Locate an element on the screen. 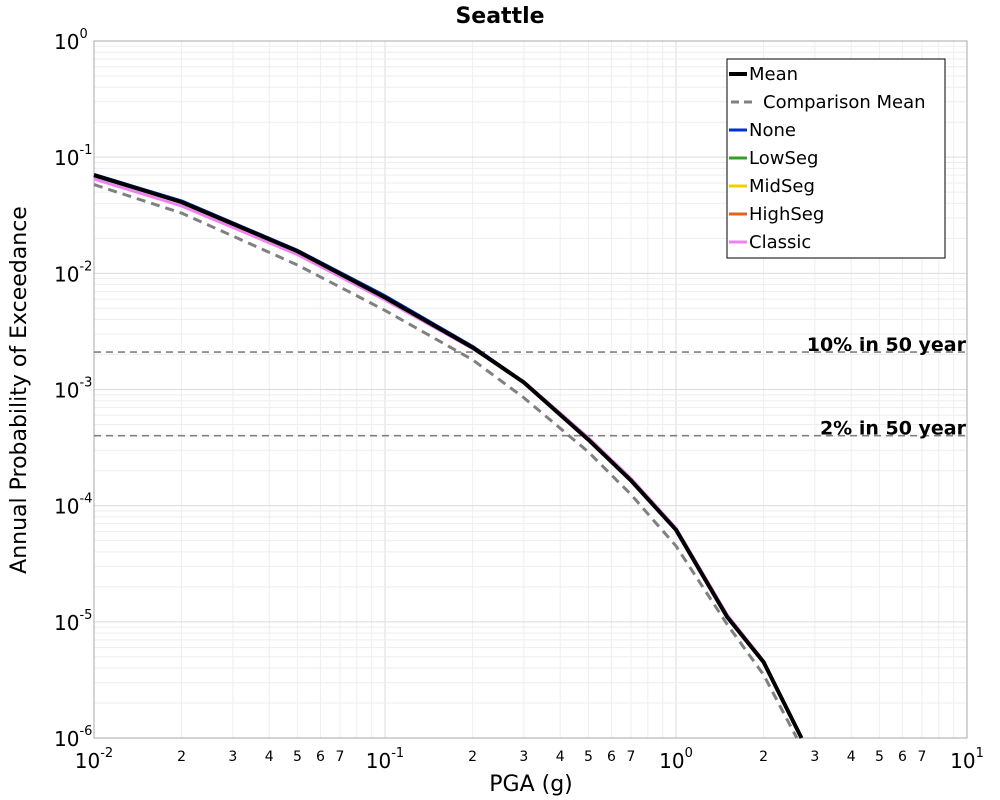 The width and height of the screenshot is (1000, 800). x-tick-label: 10⁰ is located at coordinates (676, 759).